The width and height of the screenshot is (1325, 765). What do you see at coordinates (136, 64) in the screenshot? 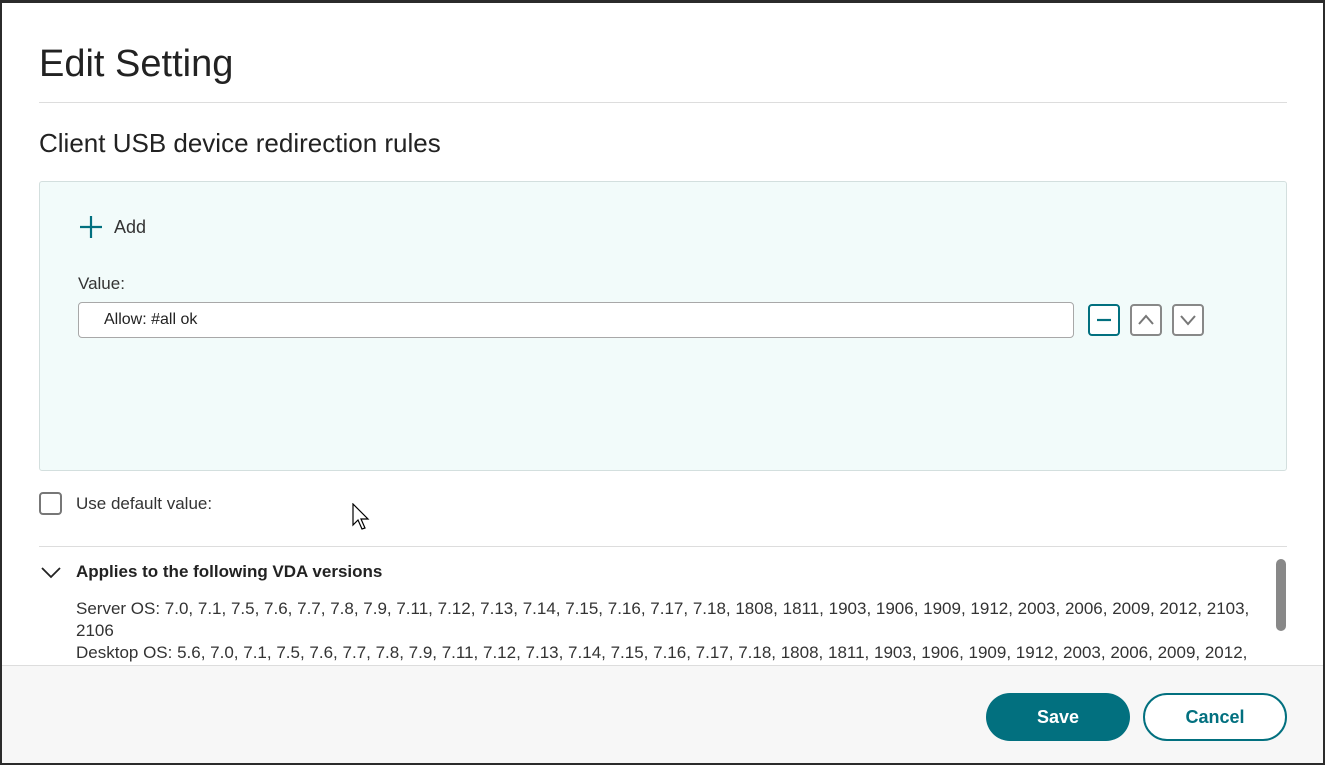
I see `dialog-title: Edit Setting` at bounding box center [136, 64].